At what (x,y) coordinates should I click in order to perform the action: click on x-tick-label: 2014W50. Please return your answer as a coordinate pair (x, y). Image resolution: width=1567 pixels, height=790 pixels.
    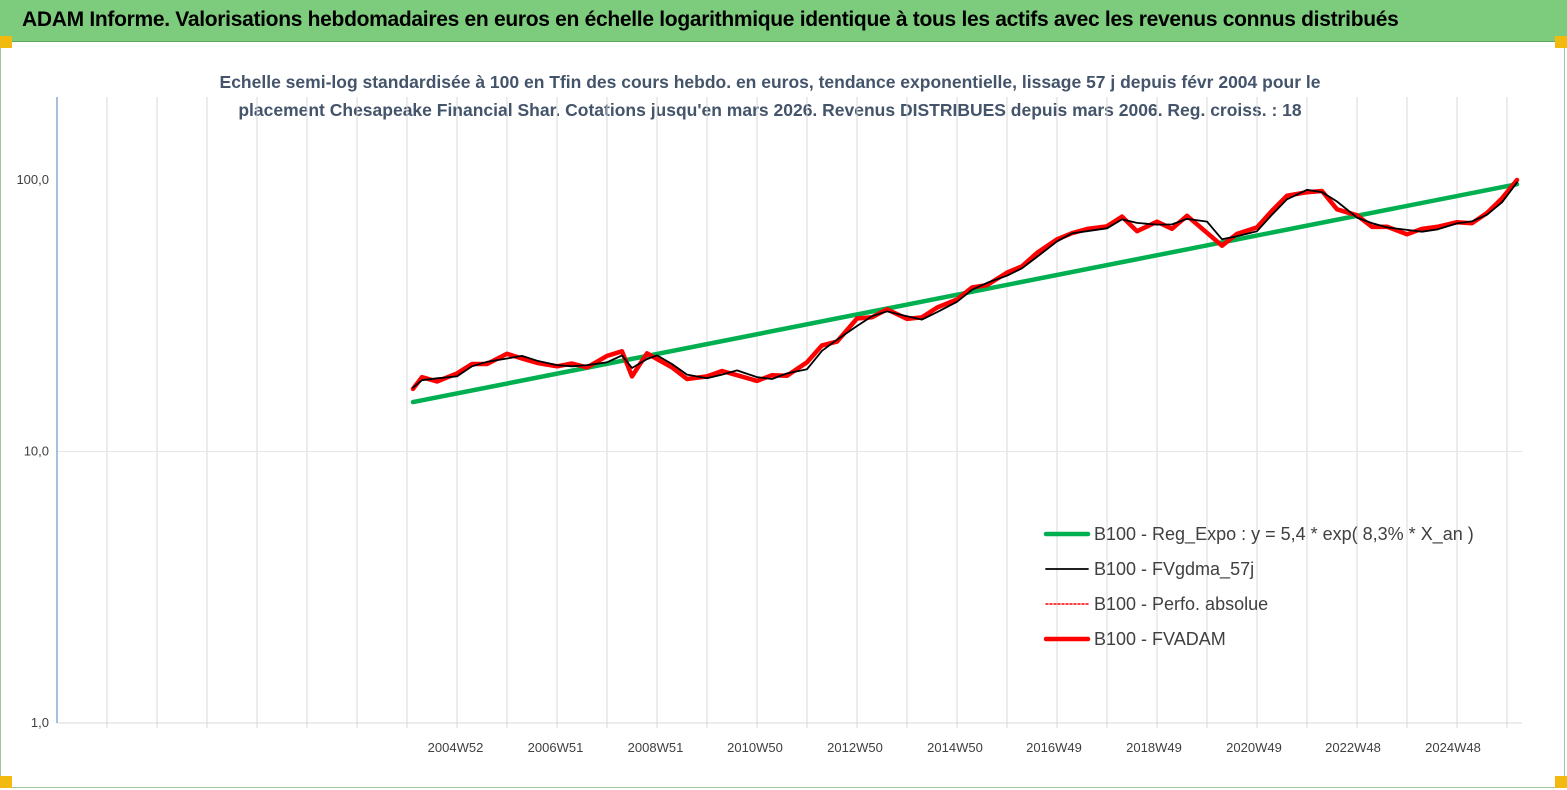
    Looking at the image, I should click on (955, 747).